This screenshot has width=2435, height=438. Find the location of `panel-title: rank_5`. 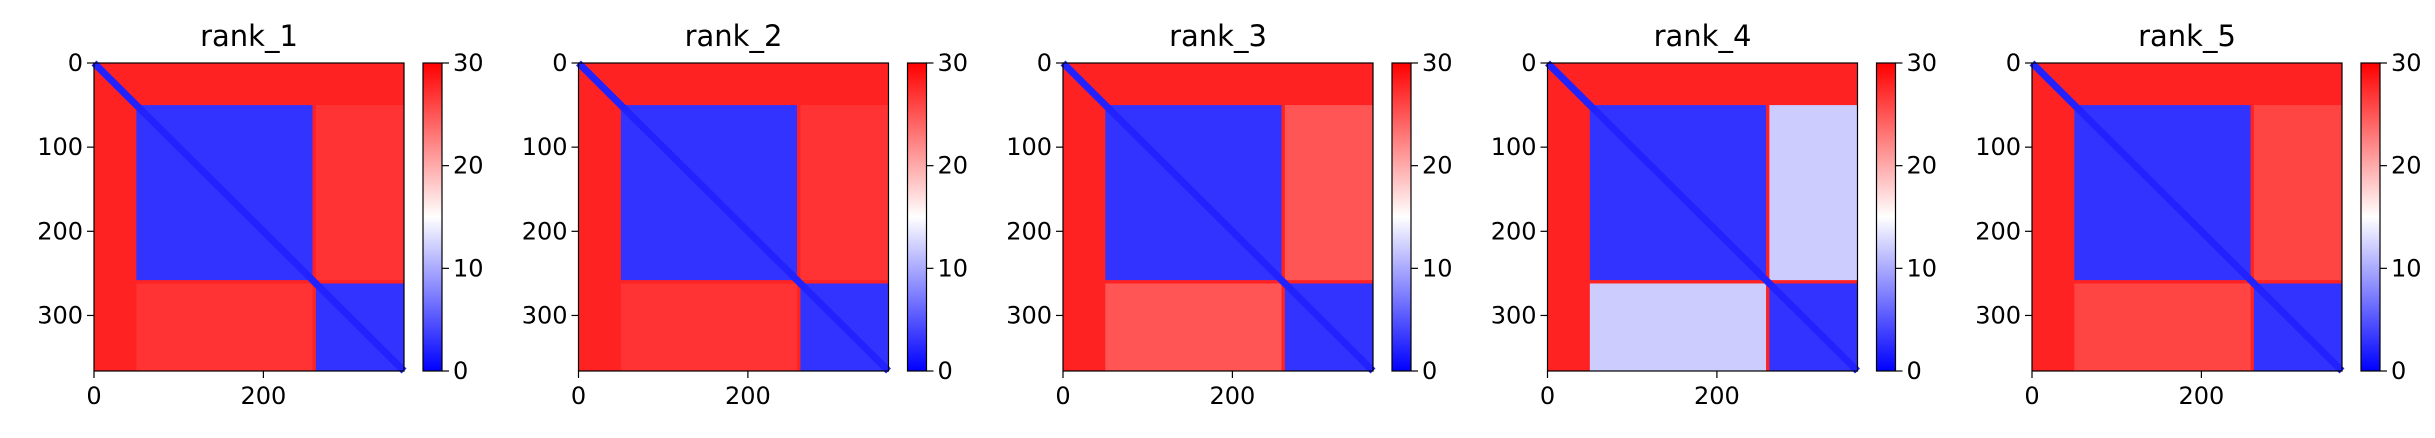

panel-title: rank_5 is located at coordinates (2187, 36).